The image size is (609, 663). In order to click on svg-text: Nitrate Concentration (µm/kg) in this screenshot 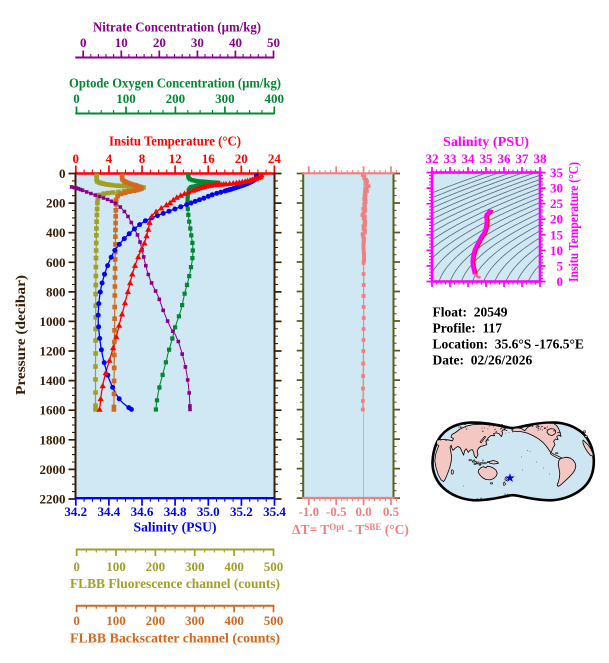, I will do `click(177, 27)`.